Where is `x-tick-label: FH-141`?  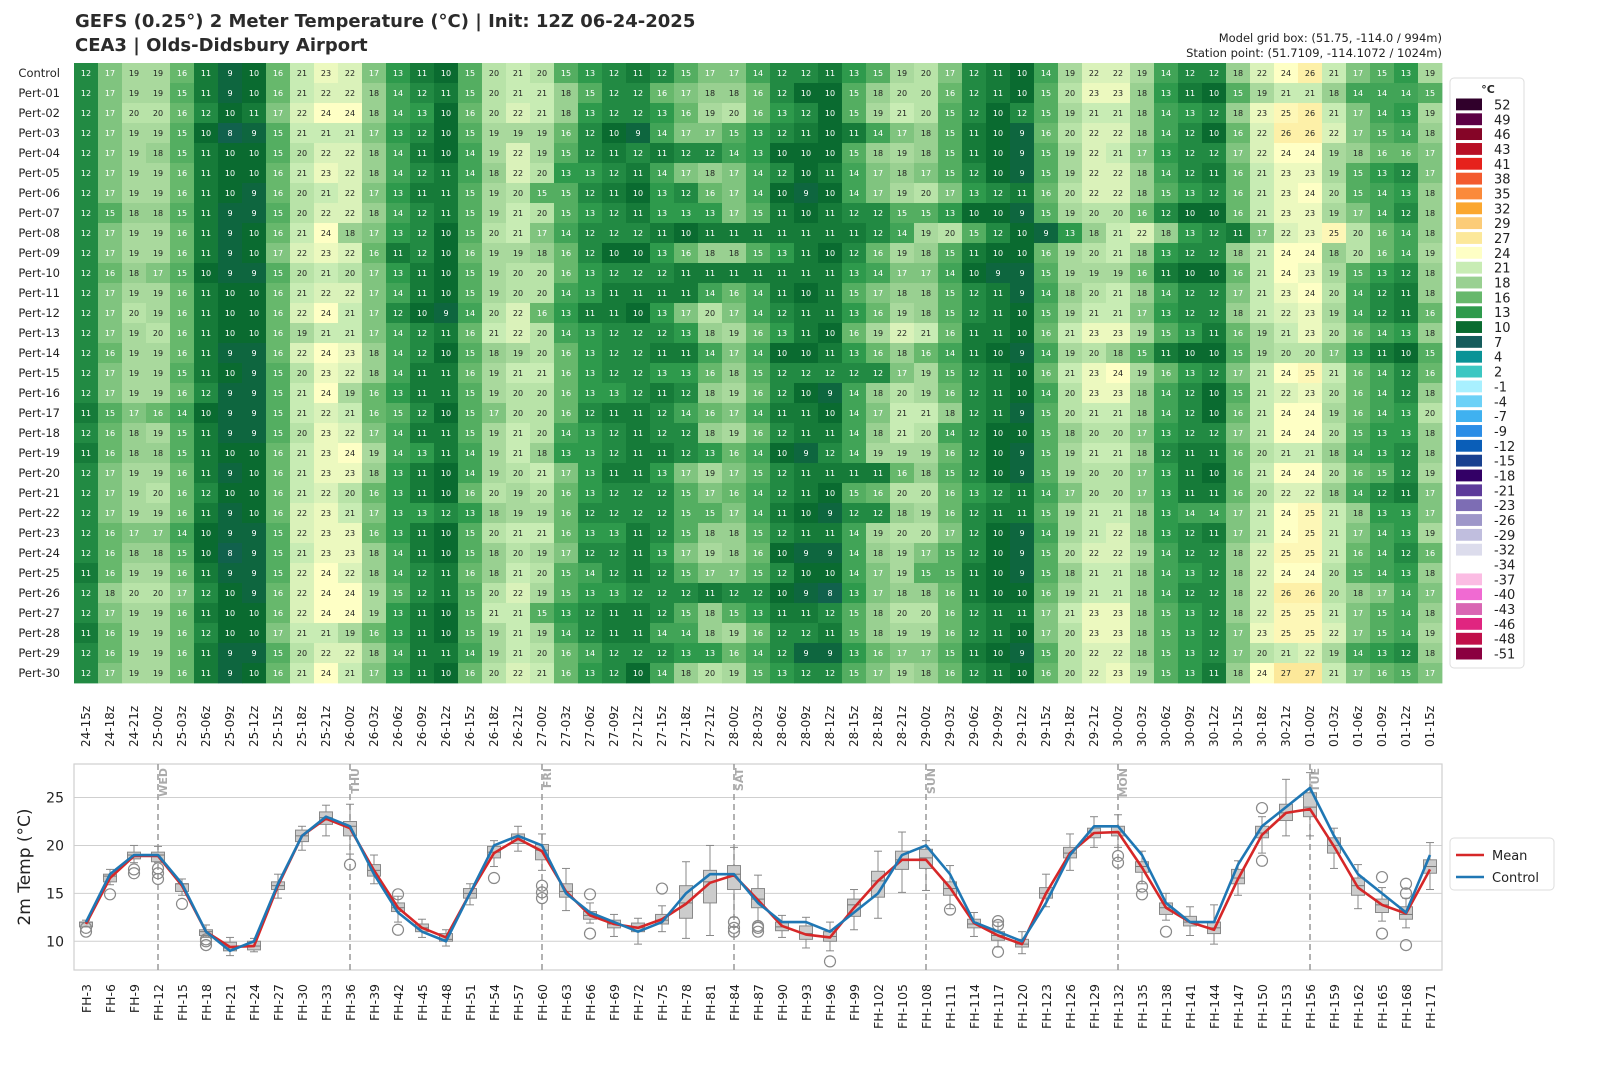 x-tick-label: FH-141 is located at coordinates (1190, 1006).